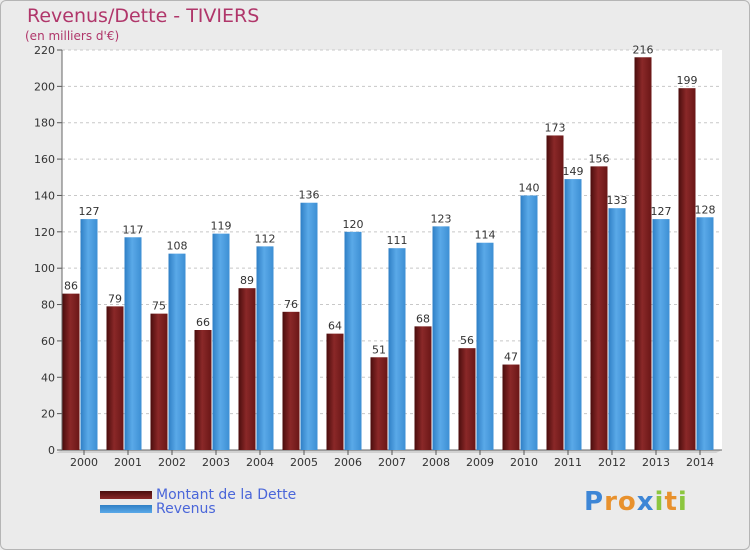  Describe the element at coordinates (128, 462) in the screenshot. I see `x-tick-label: 2001` at that location.